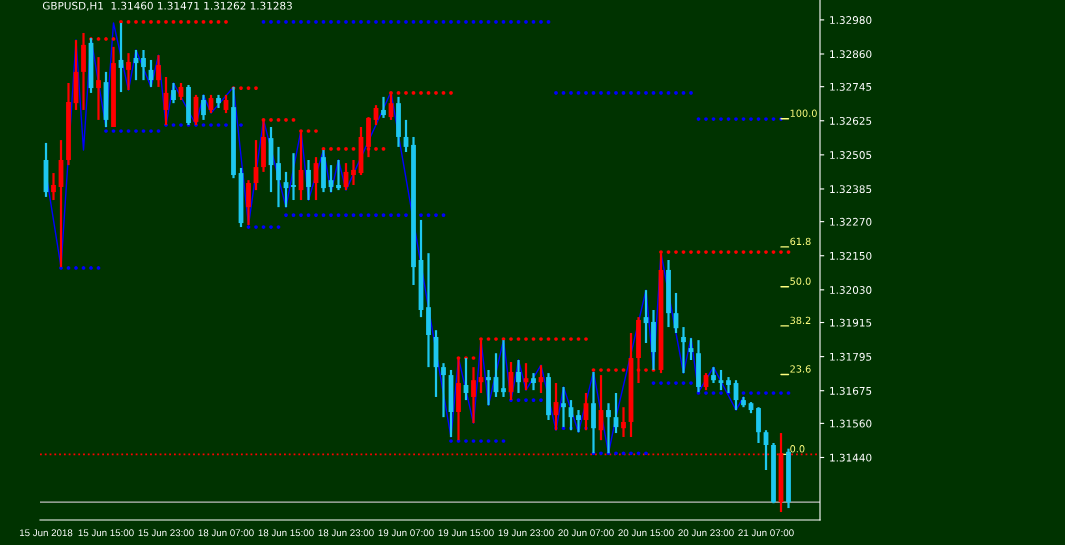  What do you see at coordinates (766, 533) in the screenshot?
I see `x-tick-label: 21 Jun 07:00` at bounding box center [766, 533].